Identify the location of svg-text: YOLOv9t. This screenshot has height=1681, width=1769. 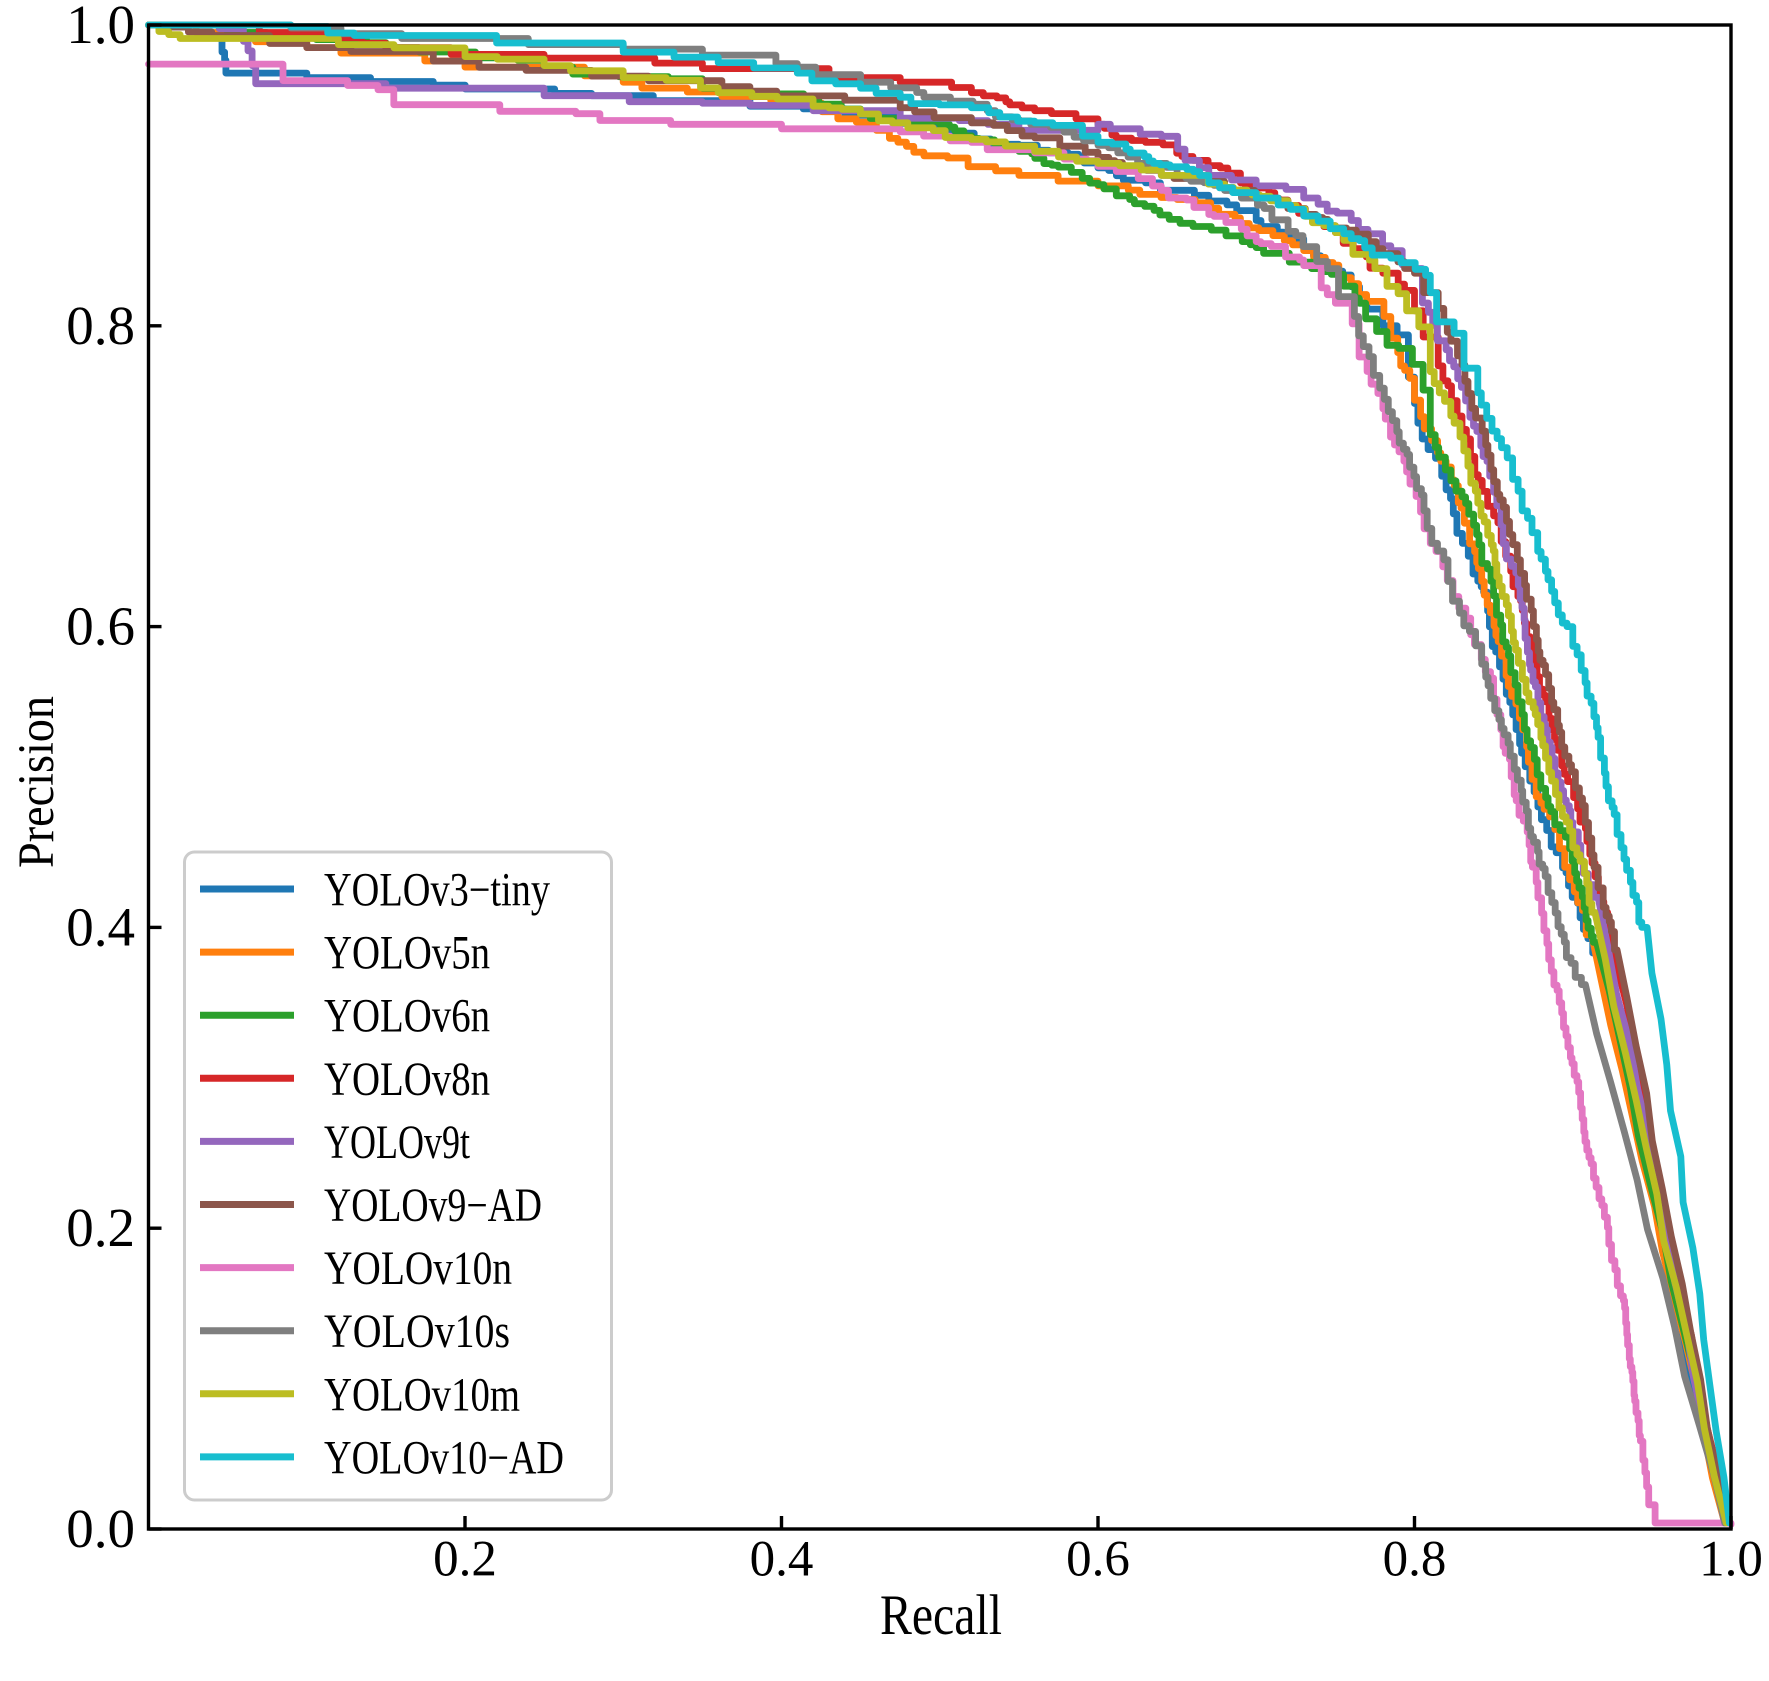
(397, 1142).